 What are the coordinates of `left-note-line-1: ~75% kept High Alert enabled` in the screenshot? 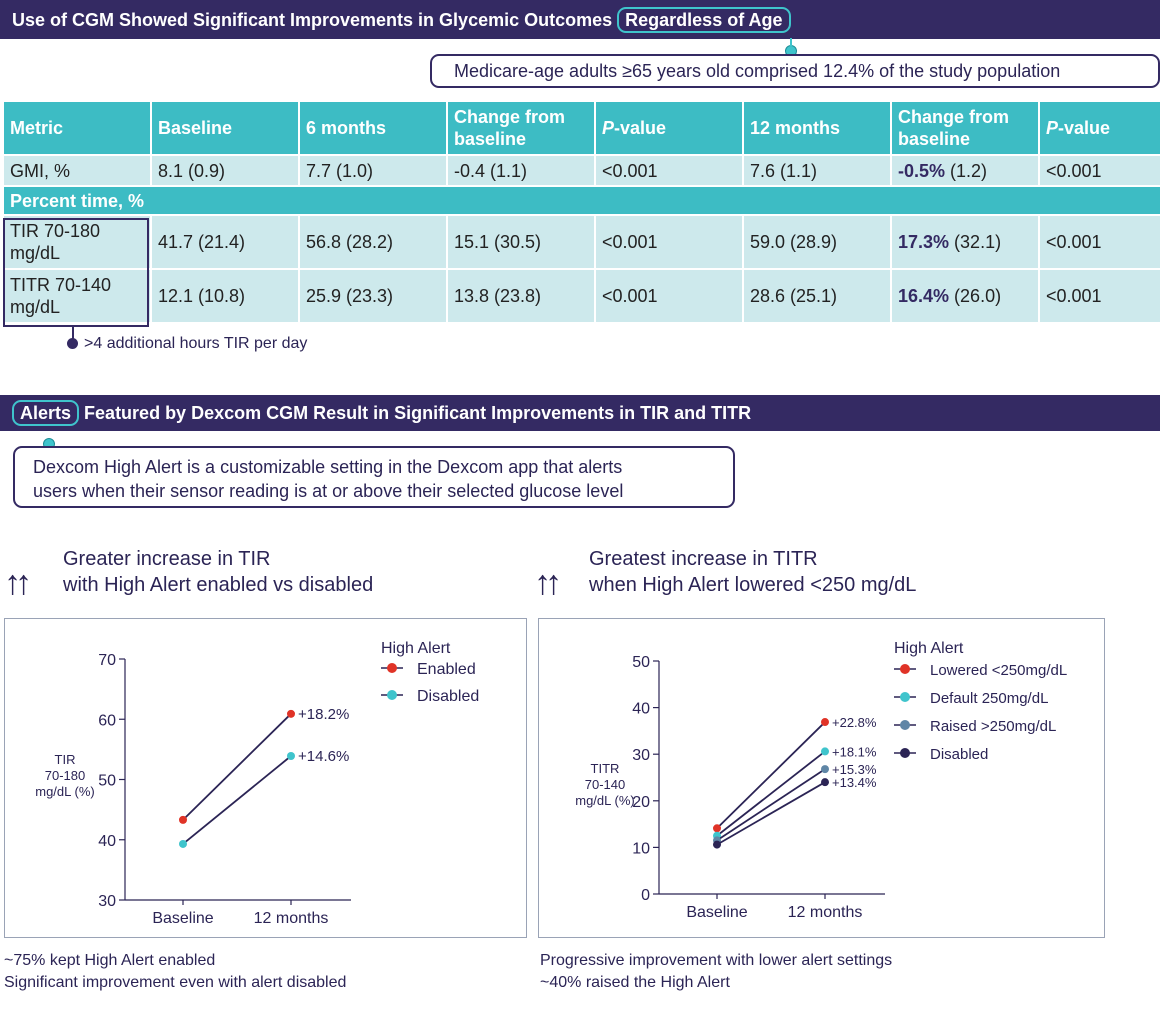 It's located at (110, 960).